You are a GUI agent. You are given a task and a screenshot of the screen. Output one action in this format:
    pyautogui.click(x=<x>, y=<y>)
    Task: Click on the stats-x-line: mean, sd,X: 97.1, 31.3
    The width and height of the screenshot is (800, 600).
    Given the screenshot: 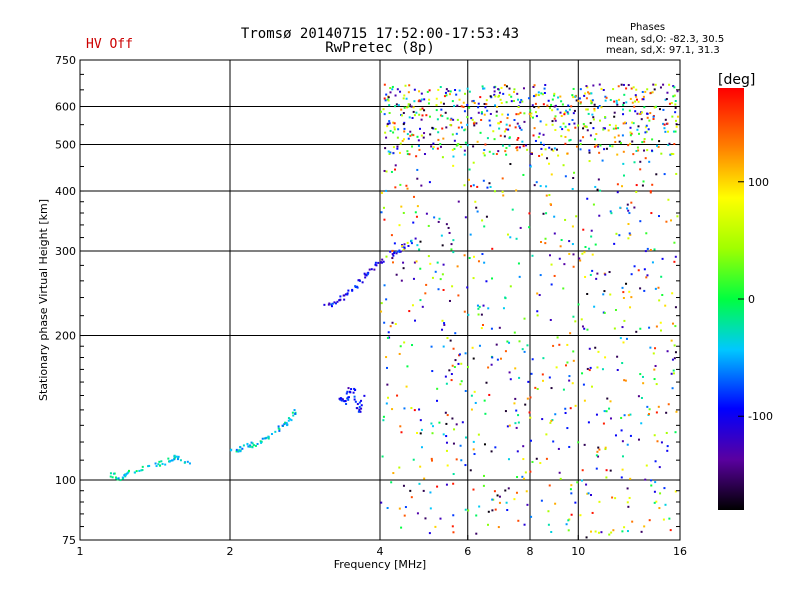 What is the action you would take?
    pyautogui.click(x=663, y=50)
    